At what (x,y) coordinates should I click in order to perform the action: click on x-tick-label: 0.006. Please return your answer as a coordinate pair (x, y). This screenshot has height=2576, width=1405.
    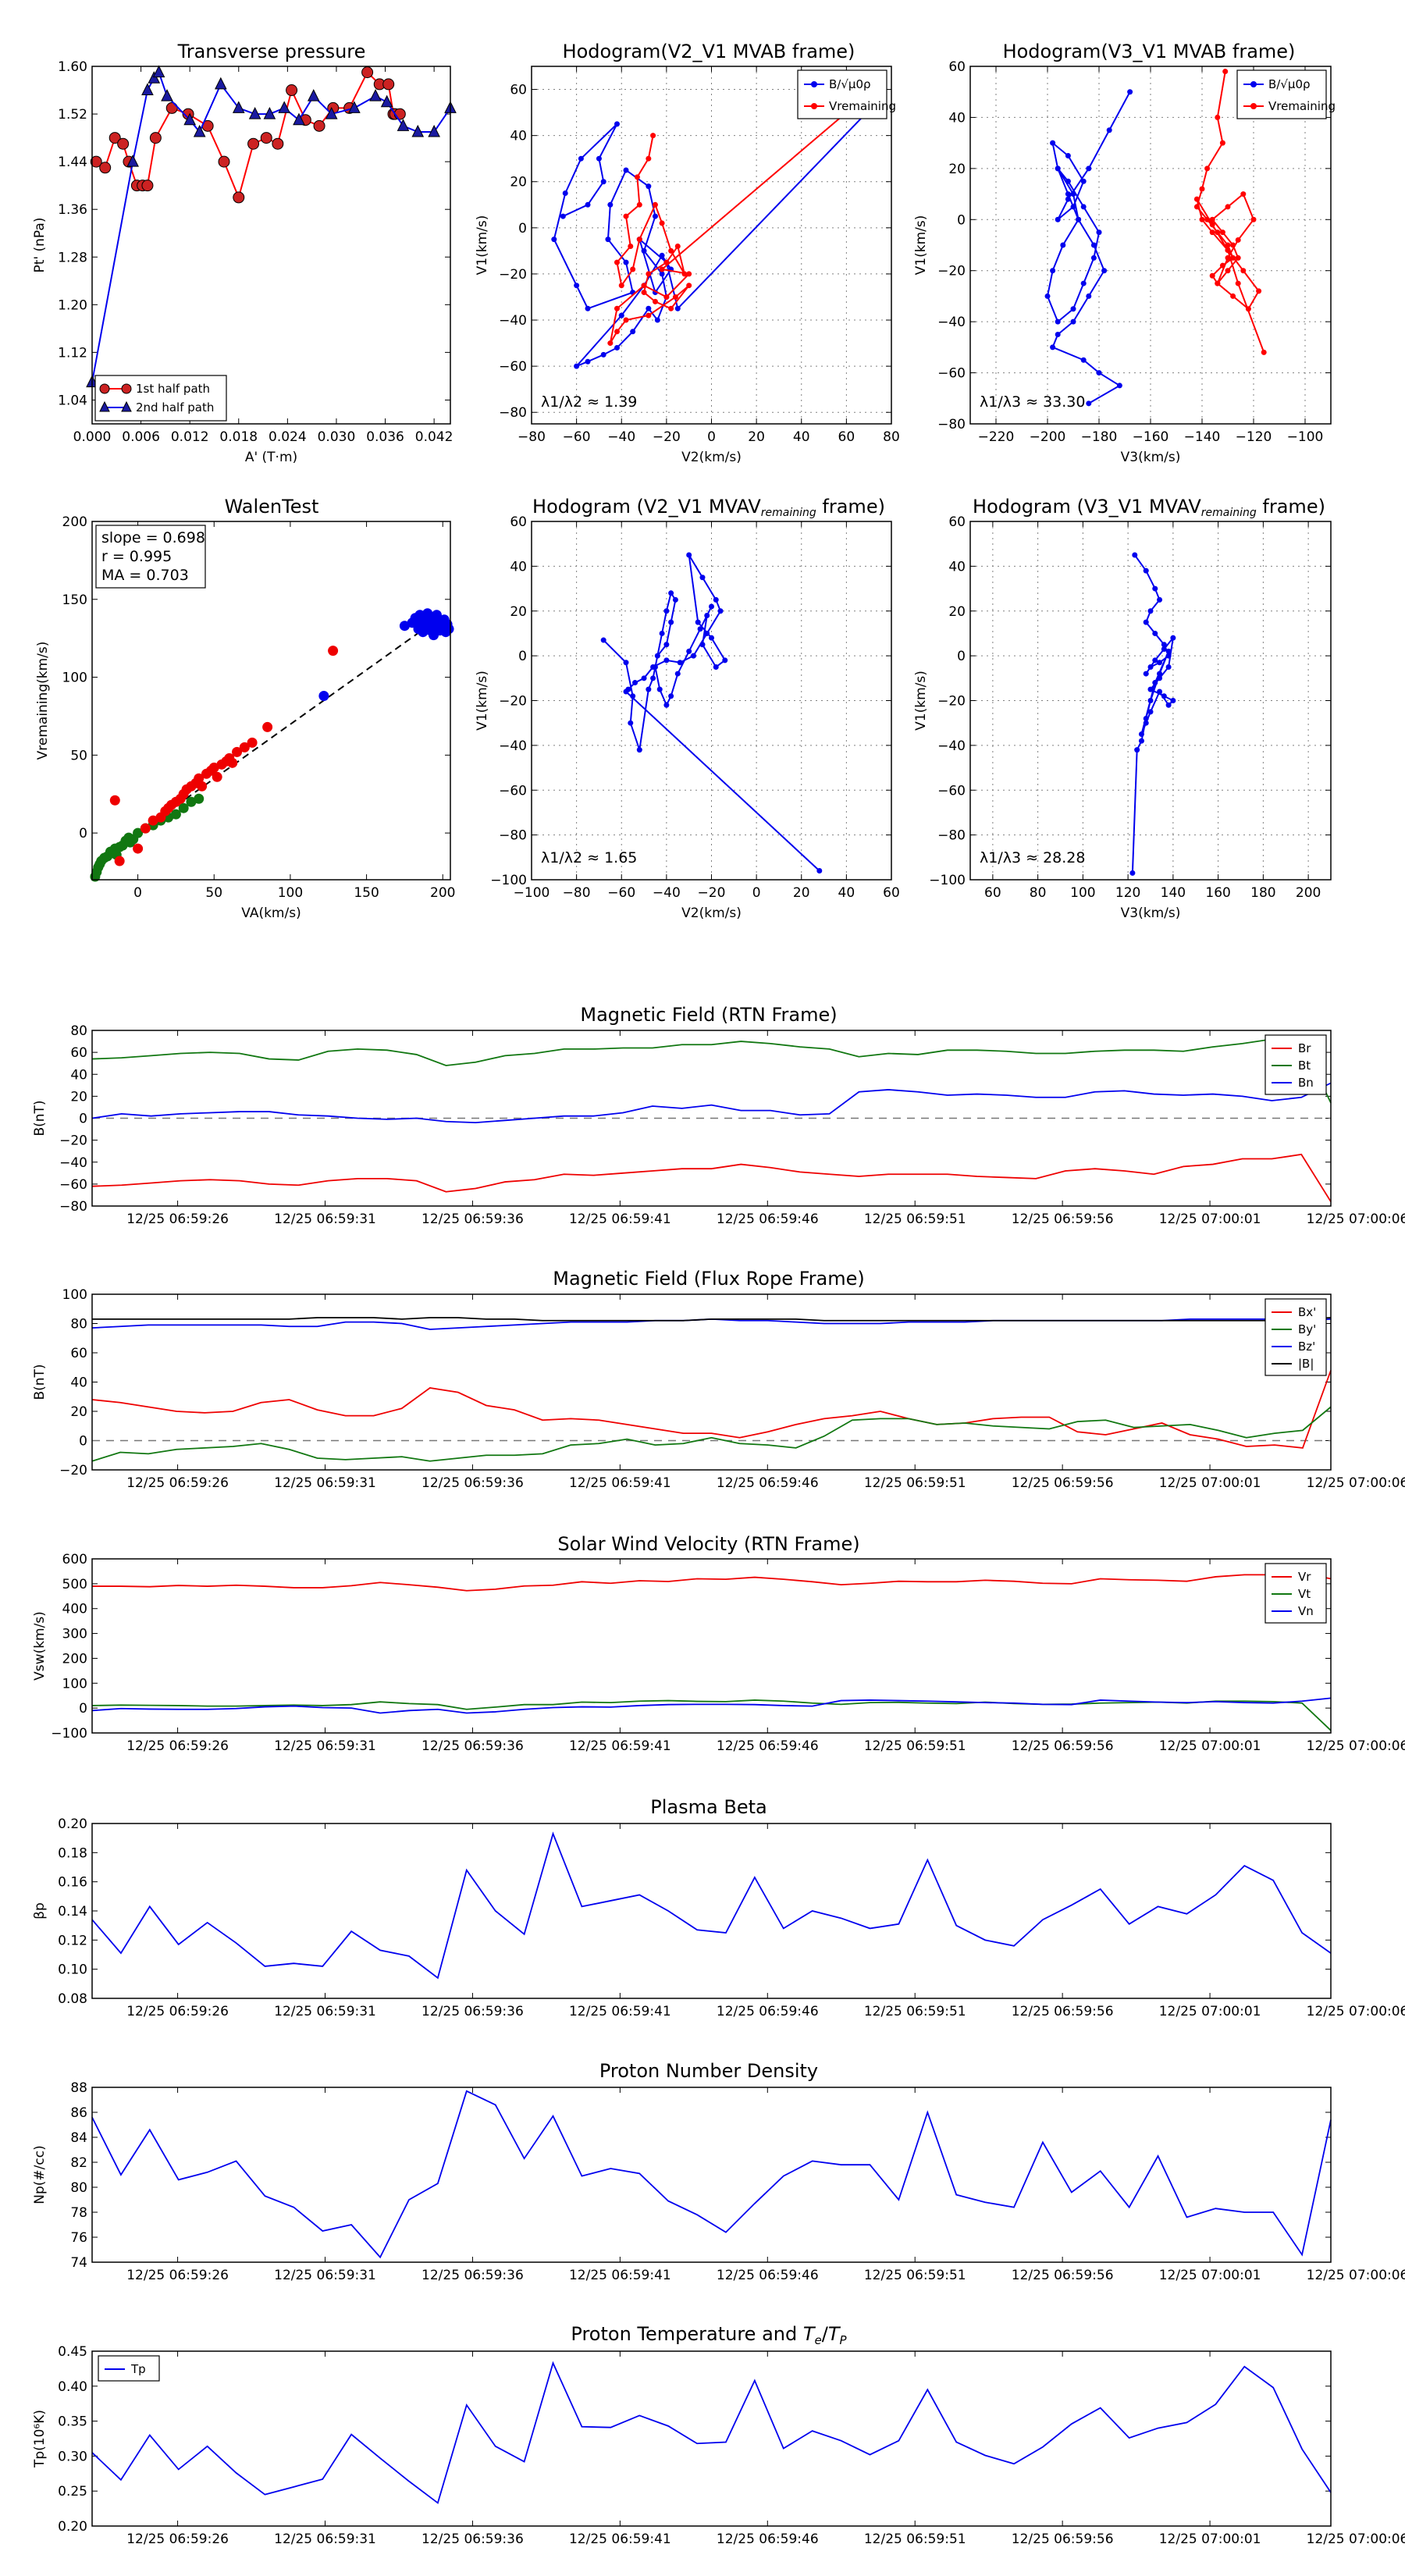
    Looking at the image, I should click on (141, 437).